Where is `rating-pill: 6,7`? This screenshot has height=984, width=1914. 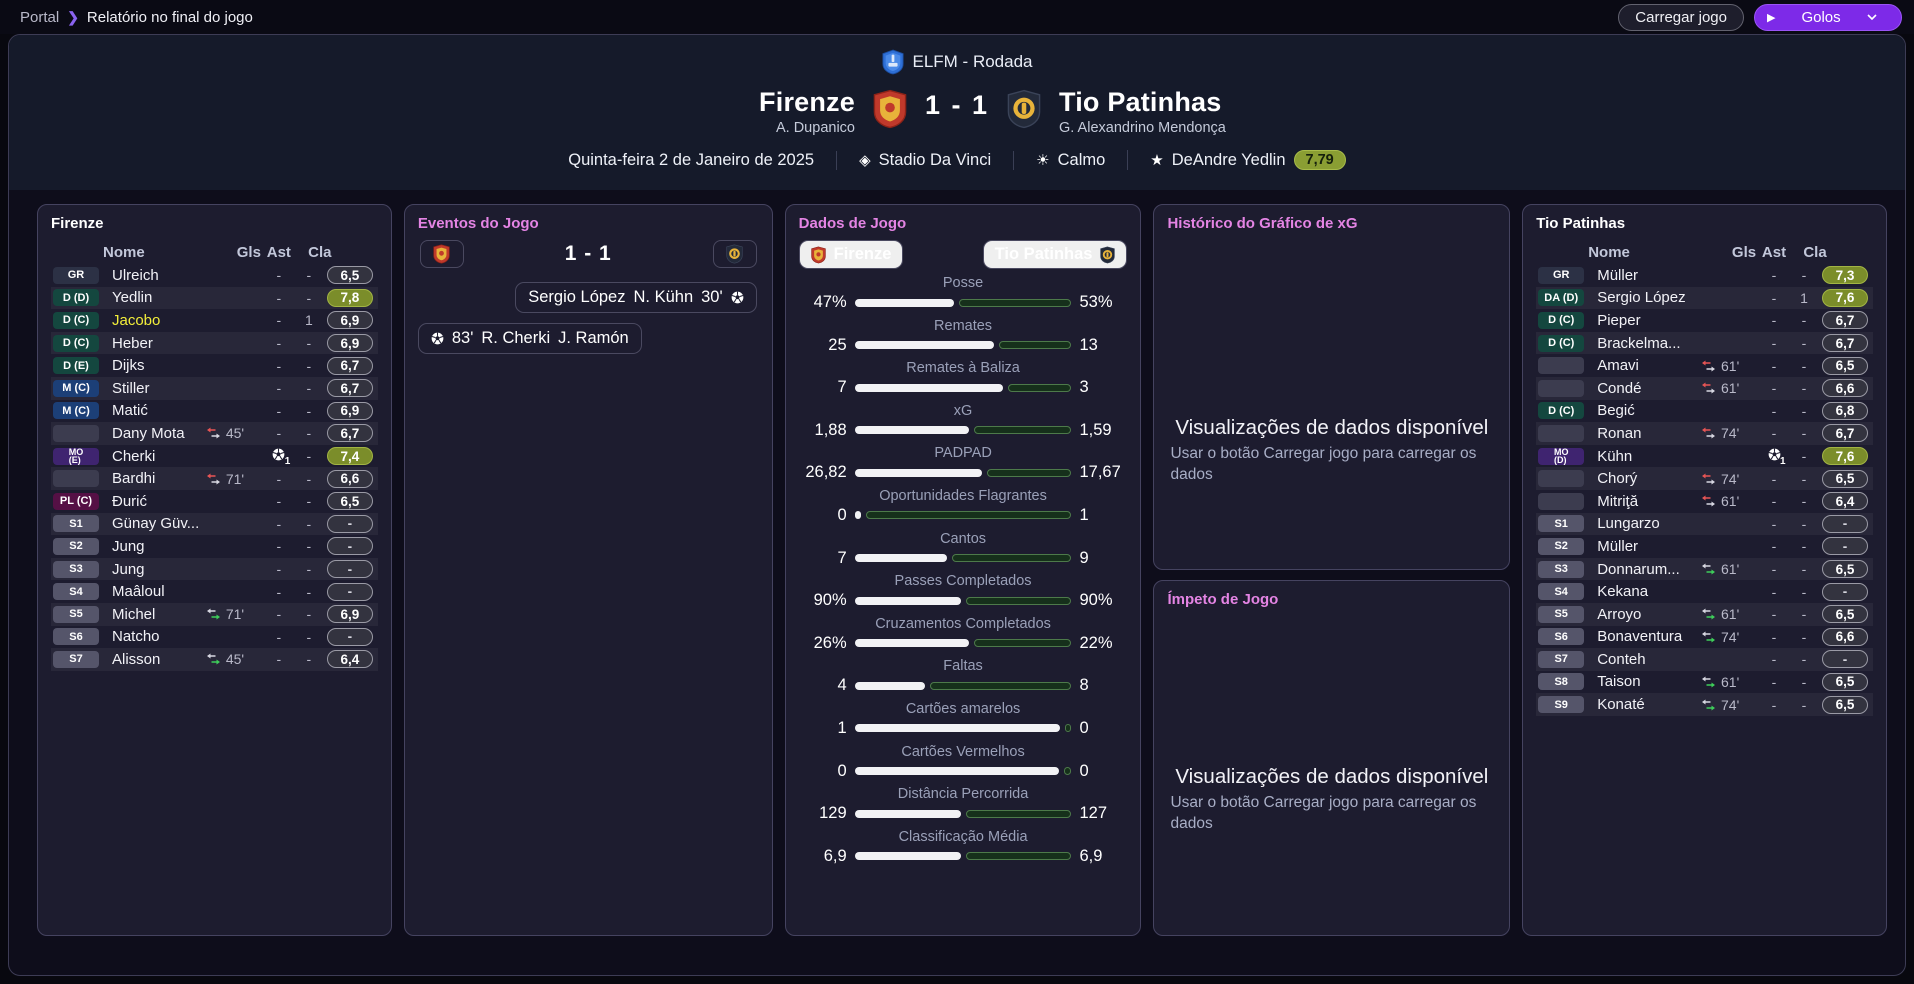
rating-pill: 6,7 is located at coordinates (1845, 320).